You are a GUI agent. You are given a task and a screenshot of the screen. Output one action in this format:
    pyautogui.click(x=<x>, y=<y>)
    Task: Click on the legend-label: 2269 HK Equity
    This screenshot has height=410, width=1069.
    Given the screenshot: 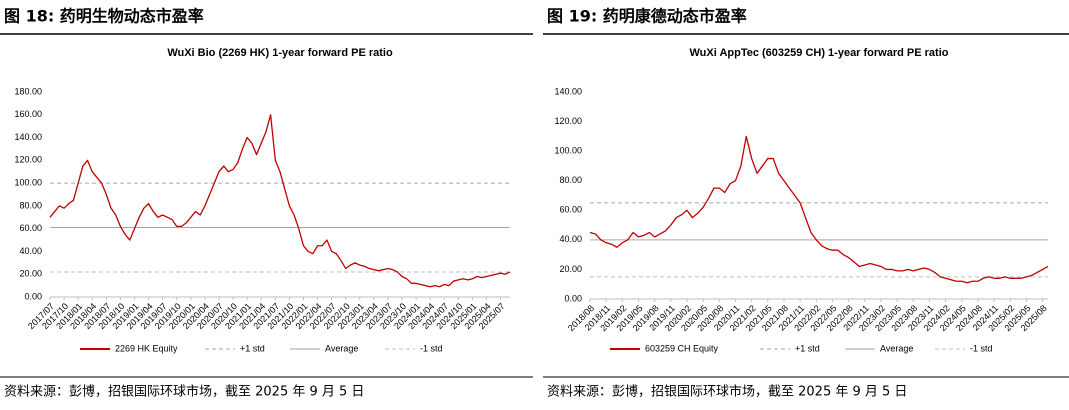 What is the action you would take?
    pyautogui.click(x=146, y=348)
    